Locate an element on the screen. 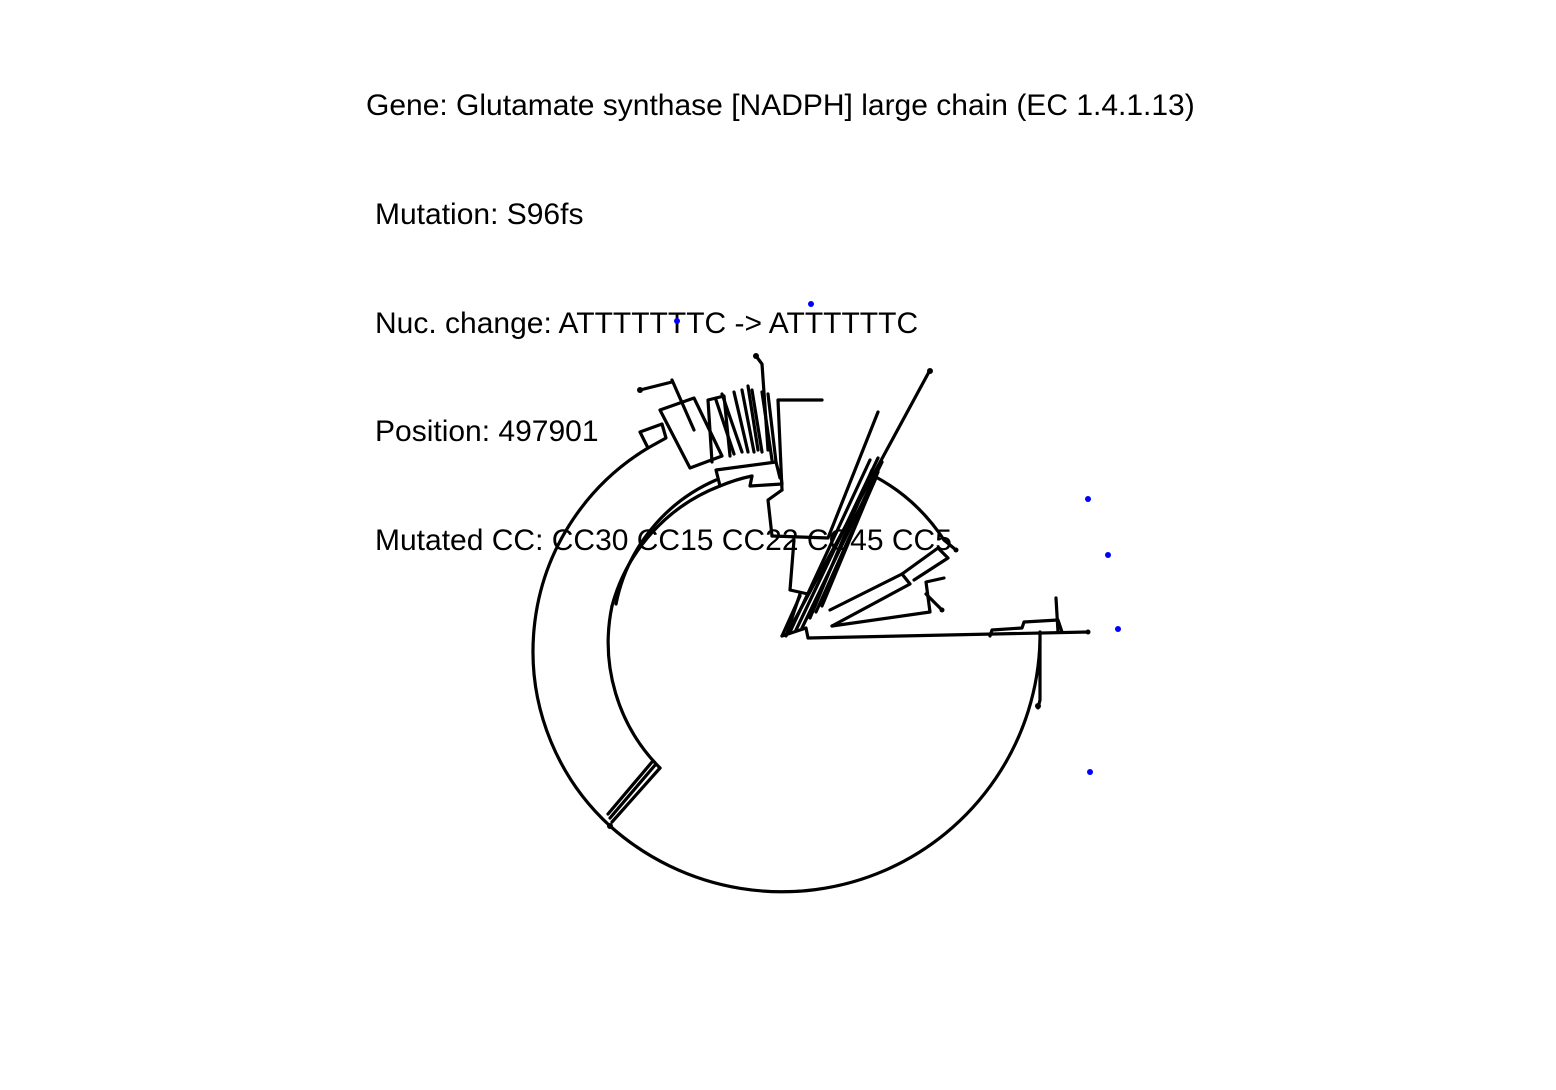  mutation-markers is located at coordinates (897, 538).